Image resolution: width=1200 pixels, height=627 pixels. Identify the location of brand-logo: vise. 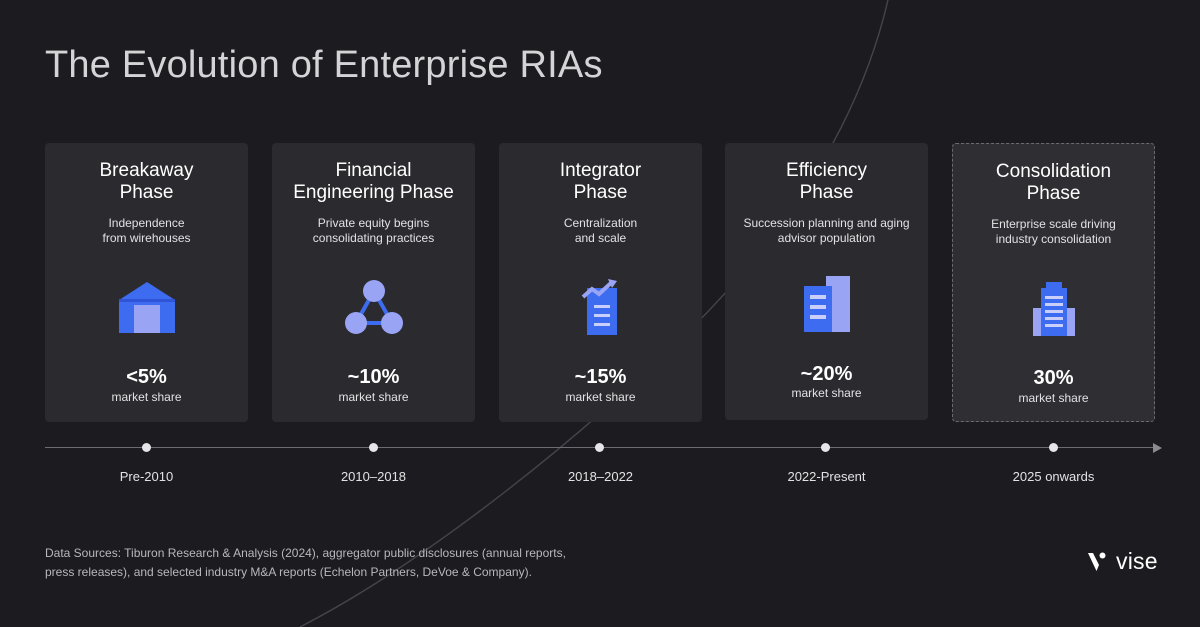
(1122, 561).